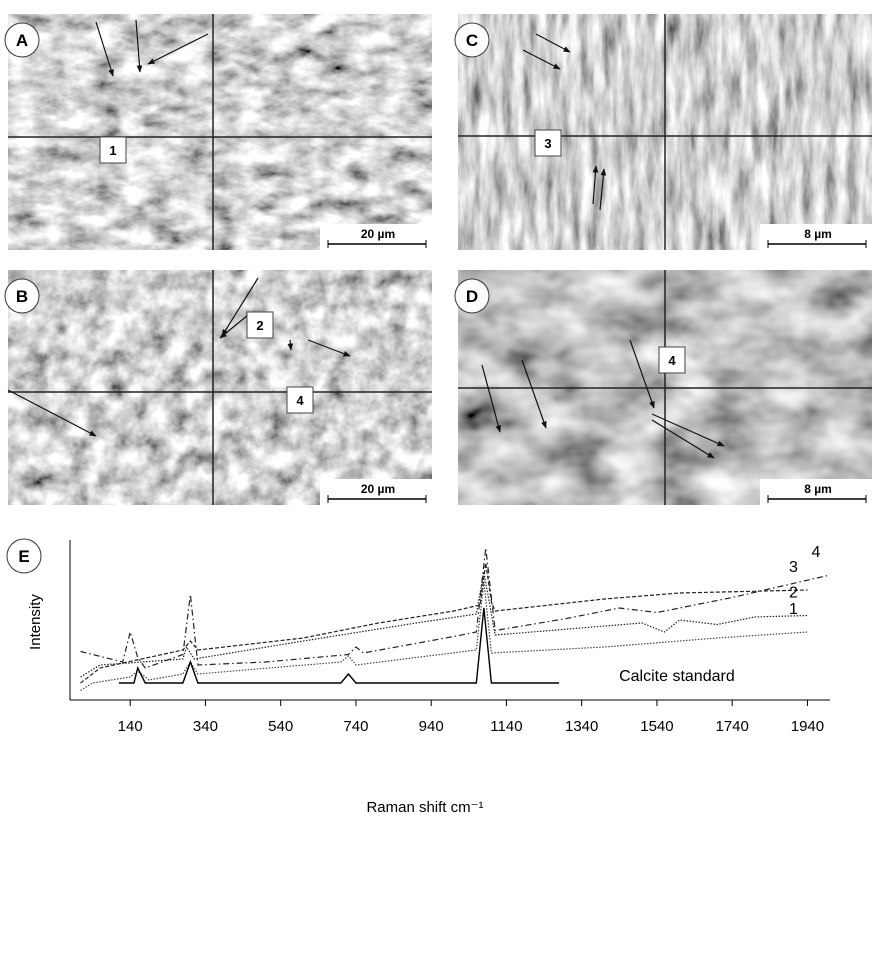  I want to click on micrograph-panel: B 2 4 20 µm, so click(218, 387).